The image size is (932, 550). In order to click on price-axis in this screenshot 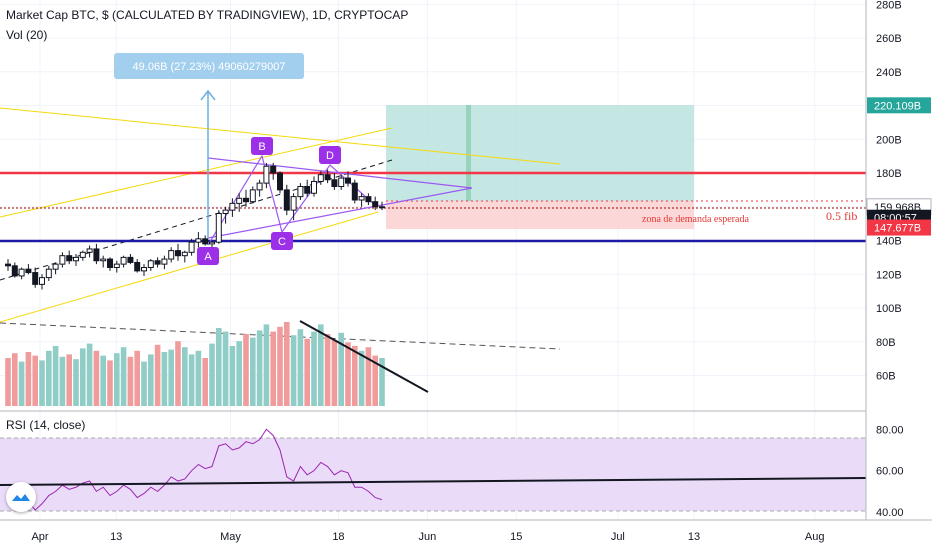, I will do `click(899, 260)`.